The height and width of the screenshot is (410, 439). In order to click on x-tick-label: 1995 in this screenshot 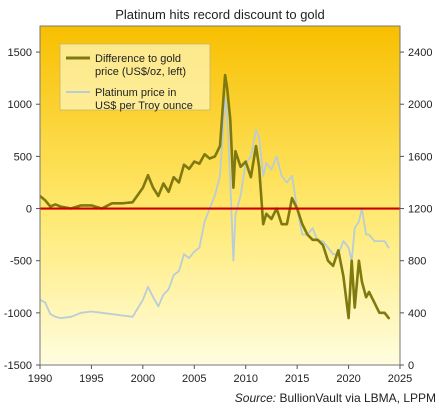, I will do `click(91, 379)`.